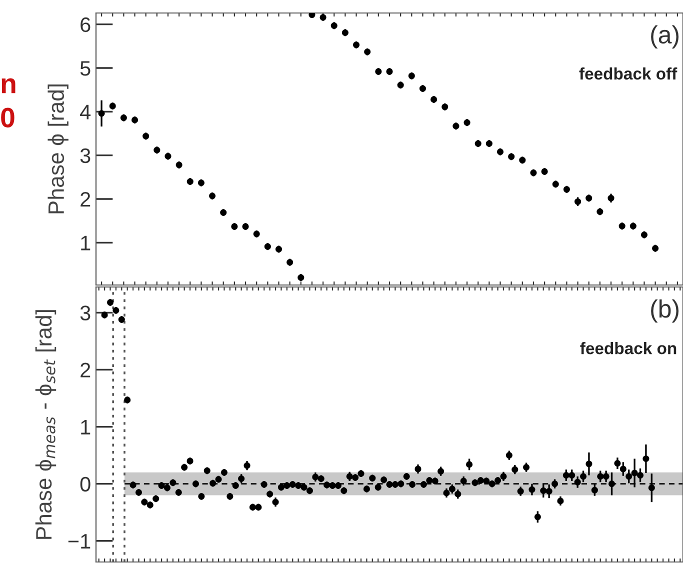 The height and width of the screenshot is (563, 683). I want to click on annotation: (a), so click(665, 37).